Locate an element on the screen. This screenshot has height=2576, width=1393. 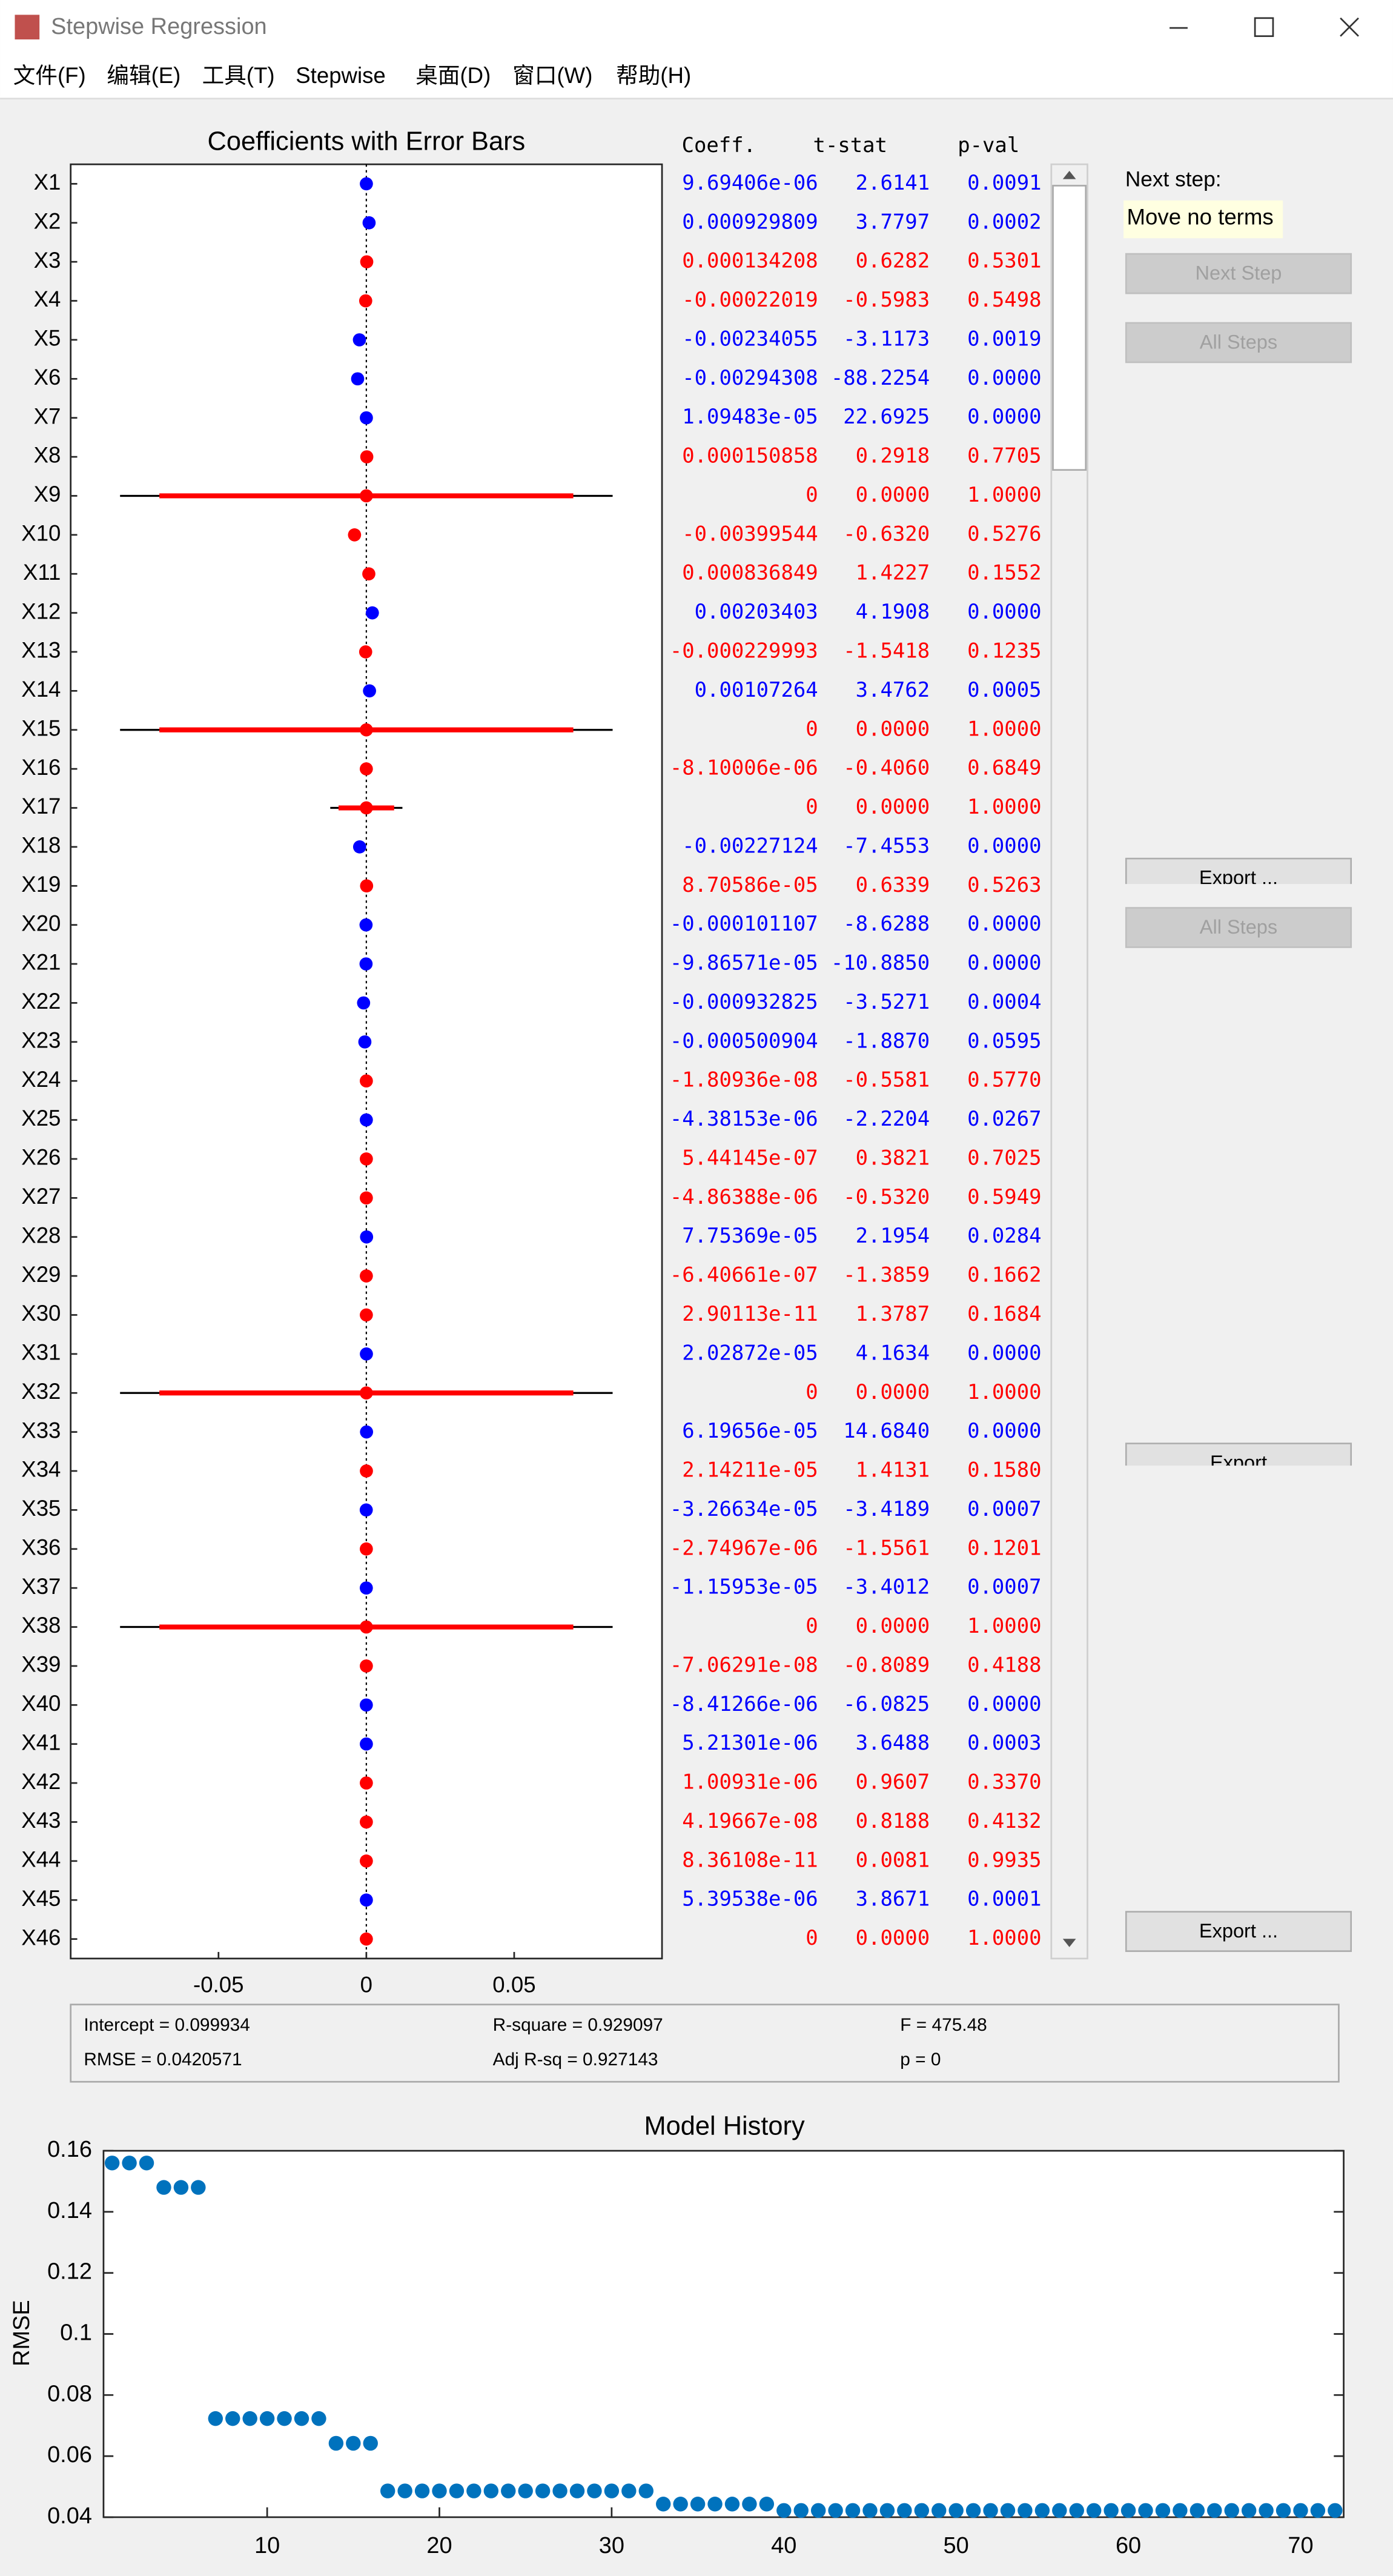
coeff-cell: -0.000101107 is located at coordinates (744, 924).